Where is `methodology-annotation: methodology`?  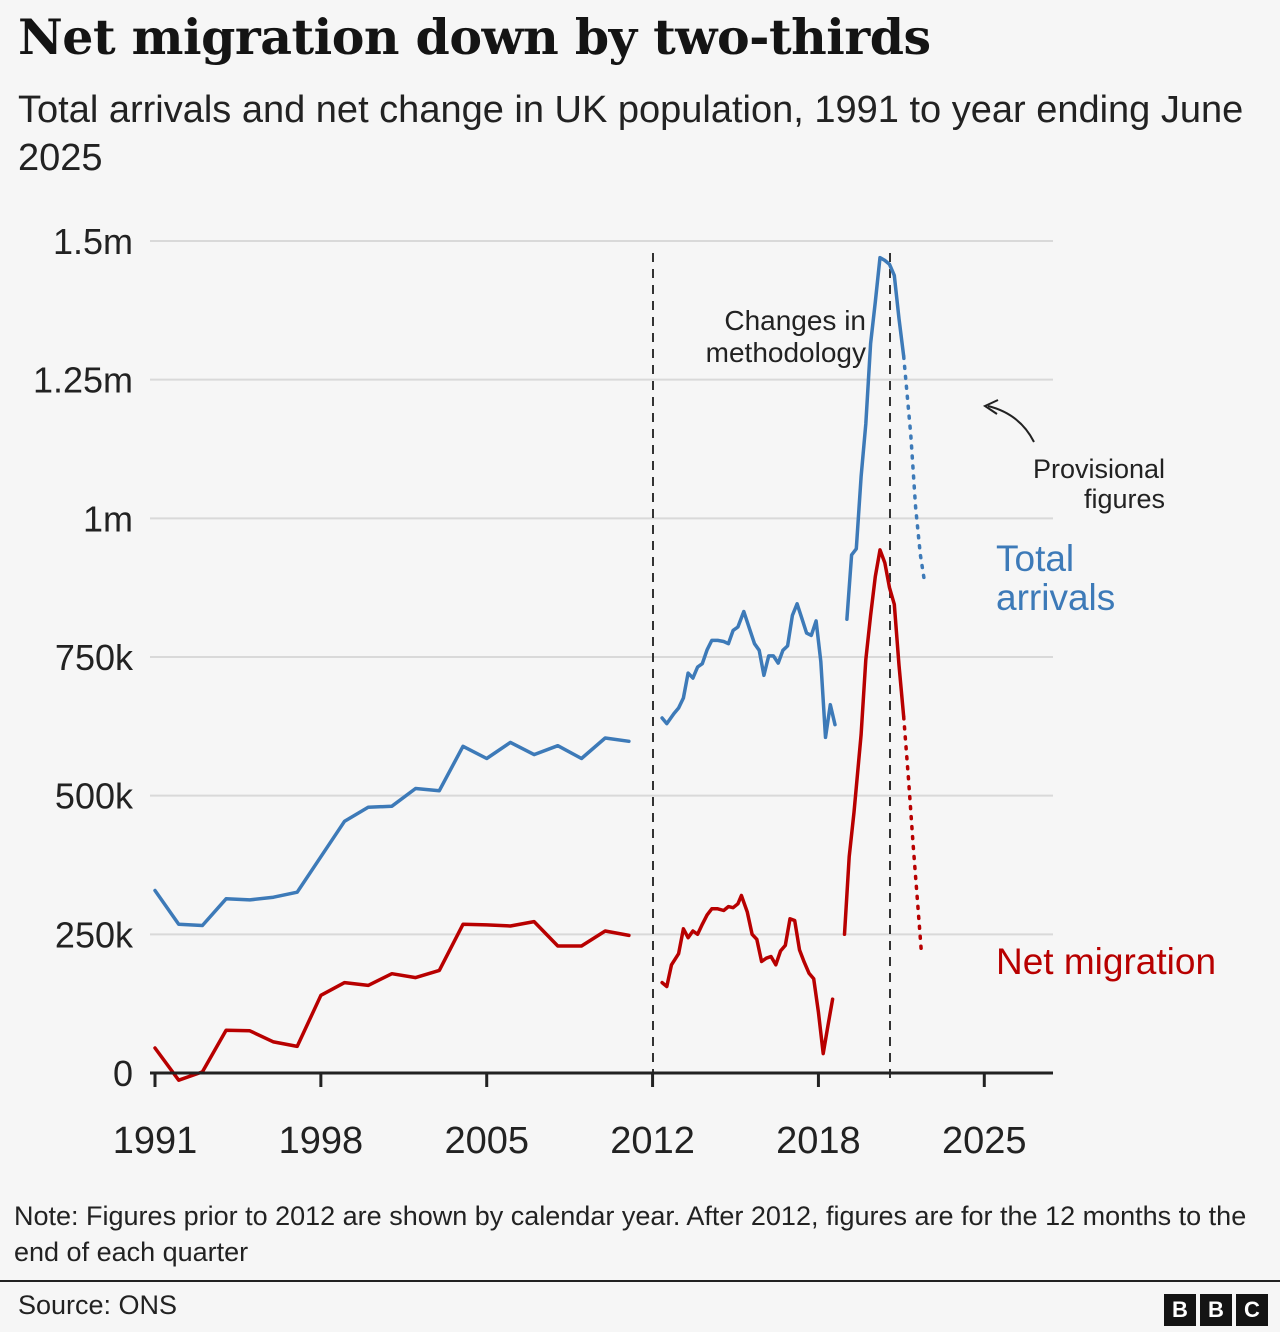
methodology-annotation: methodology is located at coordinates (786, 352).